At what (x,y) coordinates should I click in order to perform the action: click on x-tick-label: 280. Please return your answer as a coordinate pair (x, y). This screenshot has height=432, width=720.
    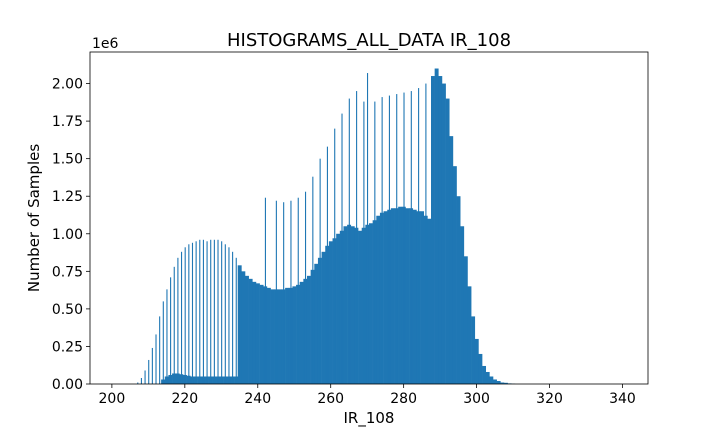
    Looking at the image, I should click on (403, 399).